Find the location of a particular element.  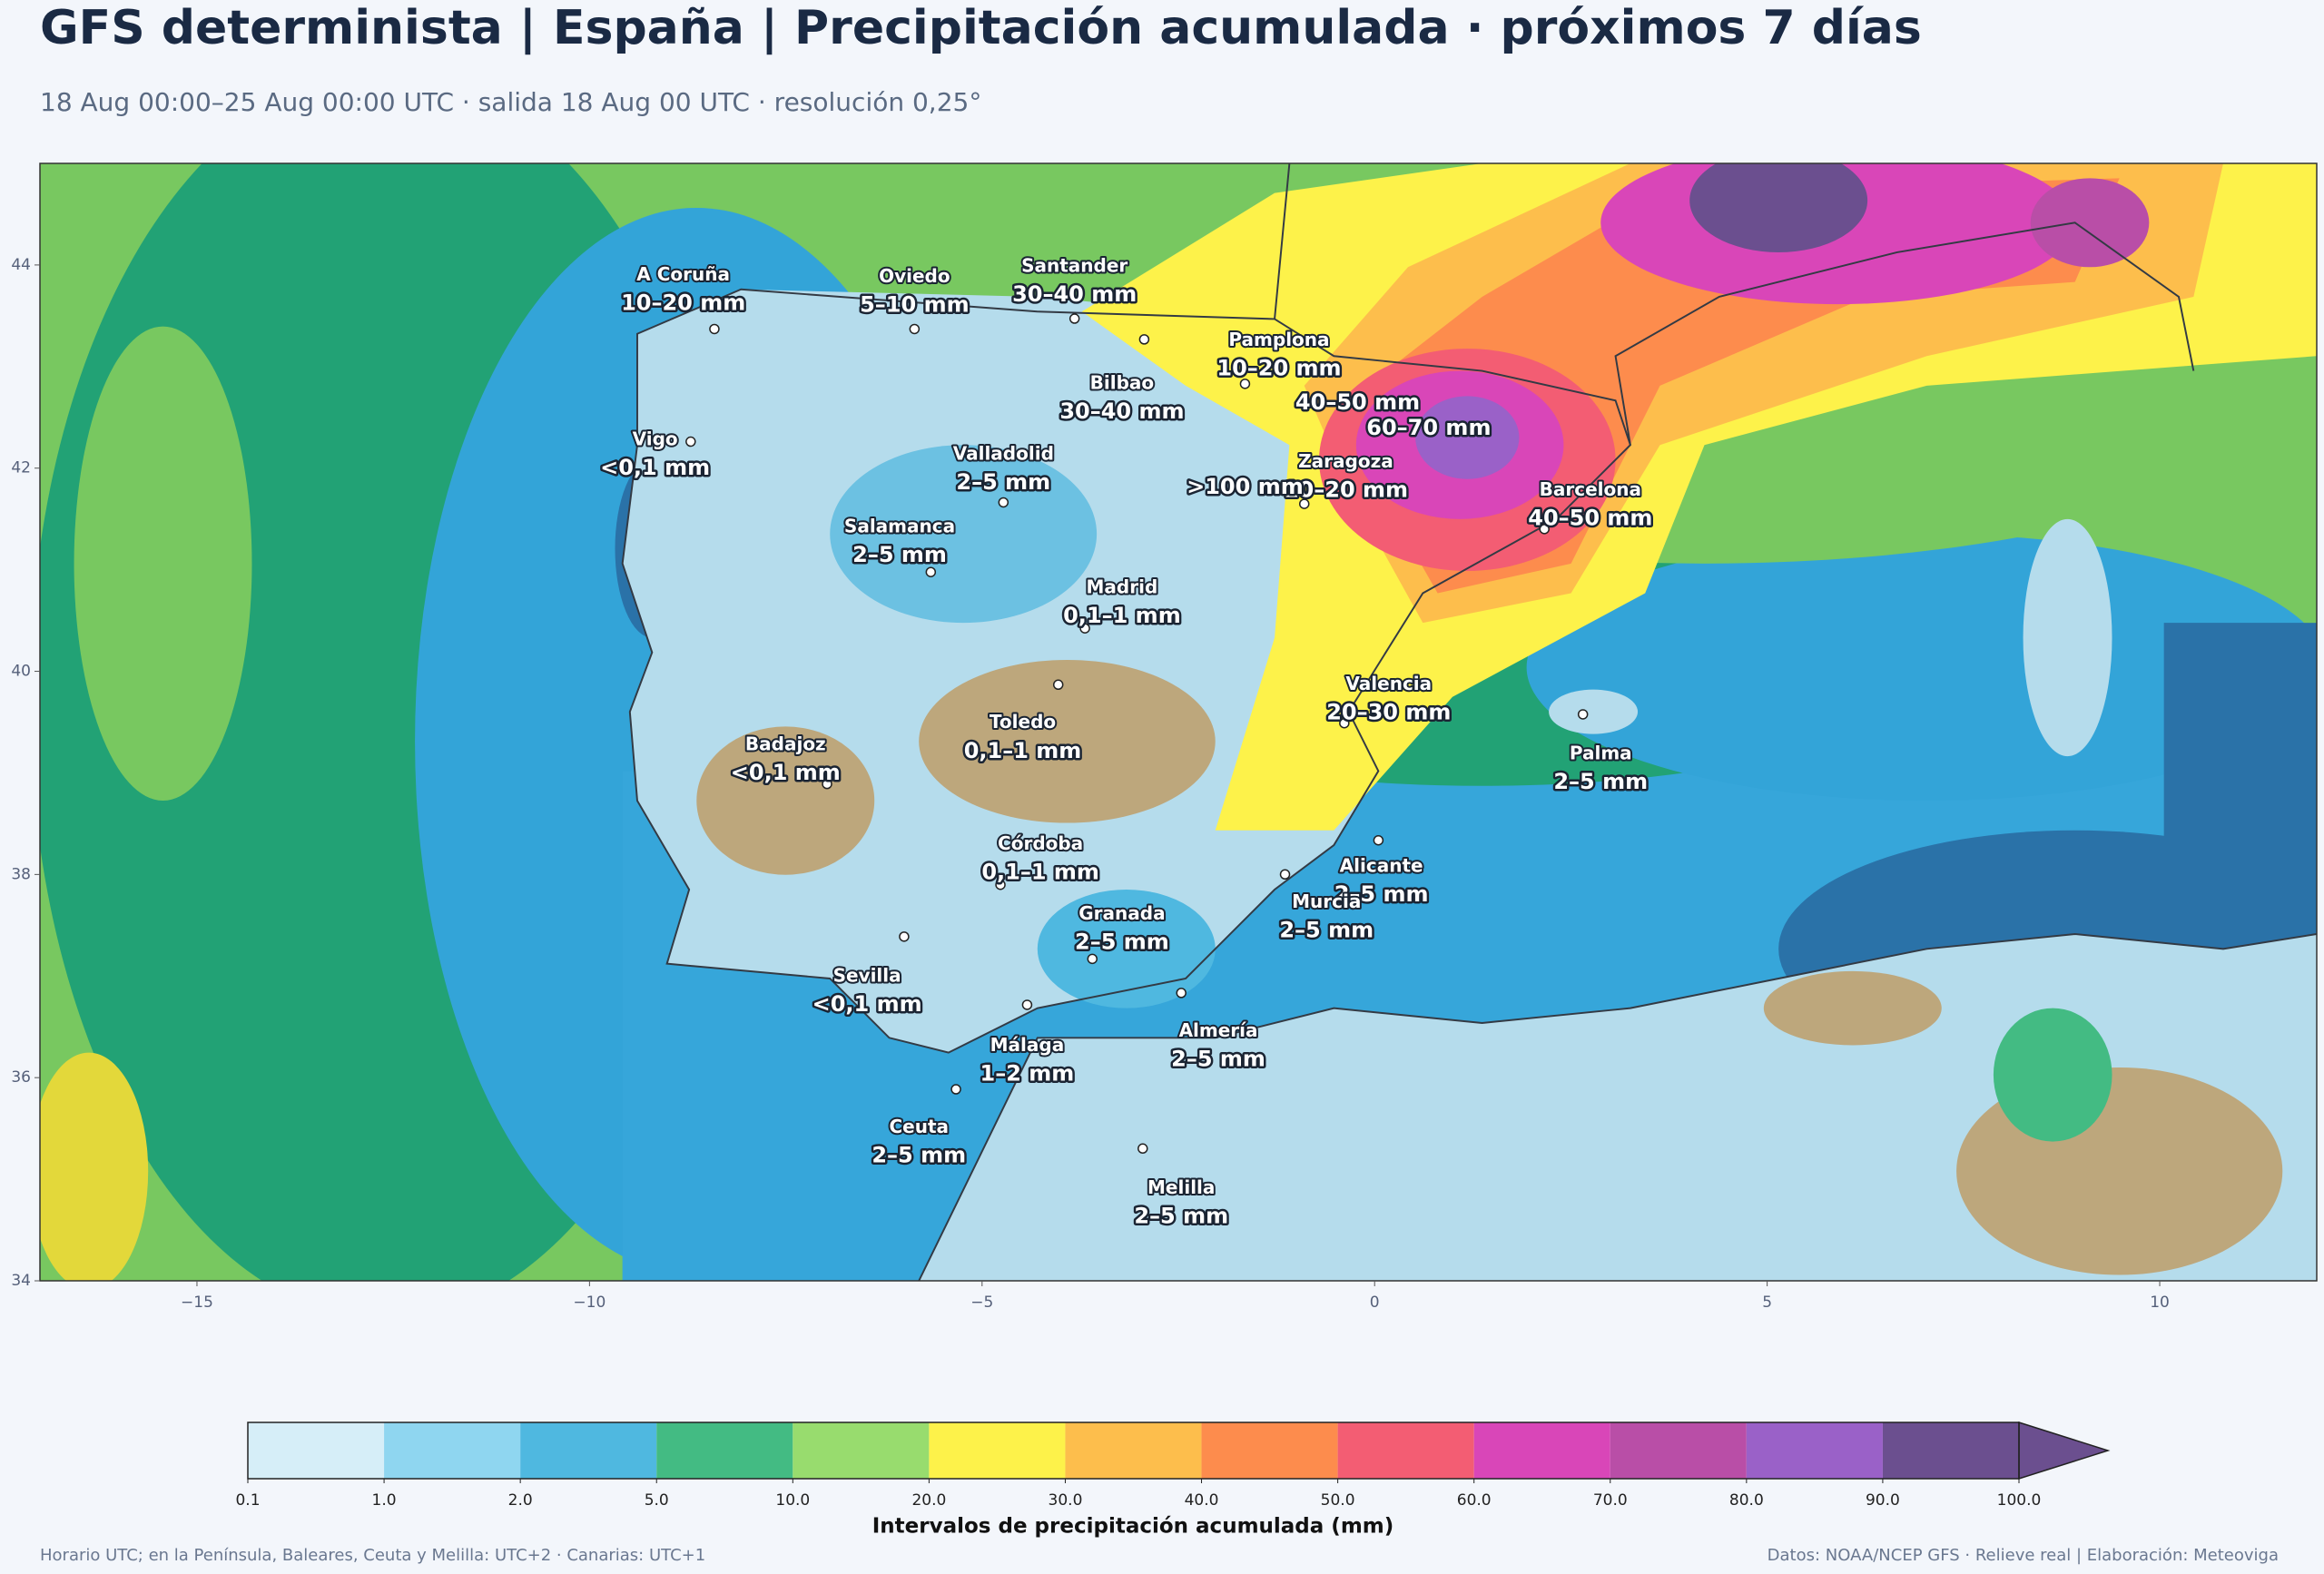

city-name: Vigo is located at coordinates (655, 438).